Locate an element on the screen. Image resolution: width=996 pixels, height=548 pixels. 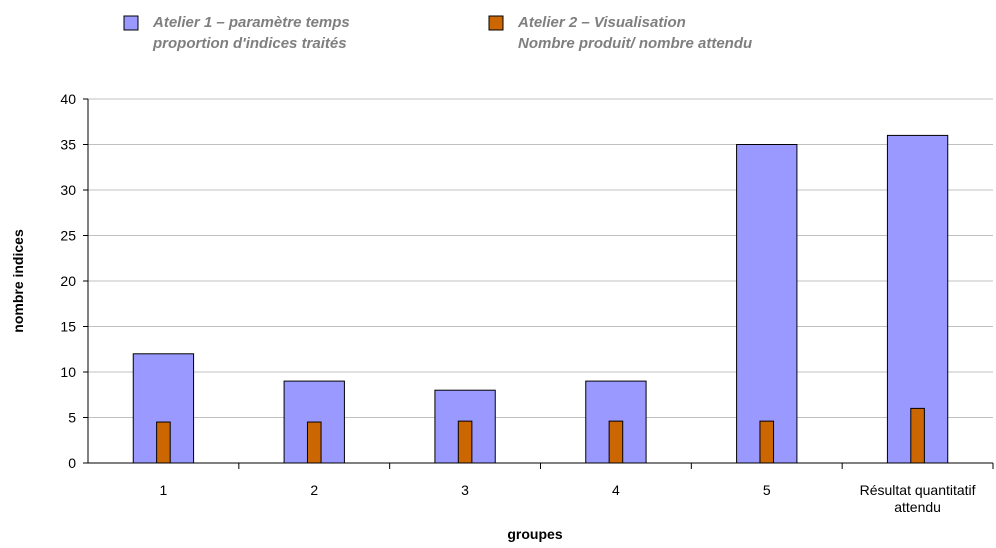
x-axis-title: groupes is located at coordinates (534, 534).